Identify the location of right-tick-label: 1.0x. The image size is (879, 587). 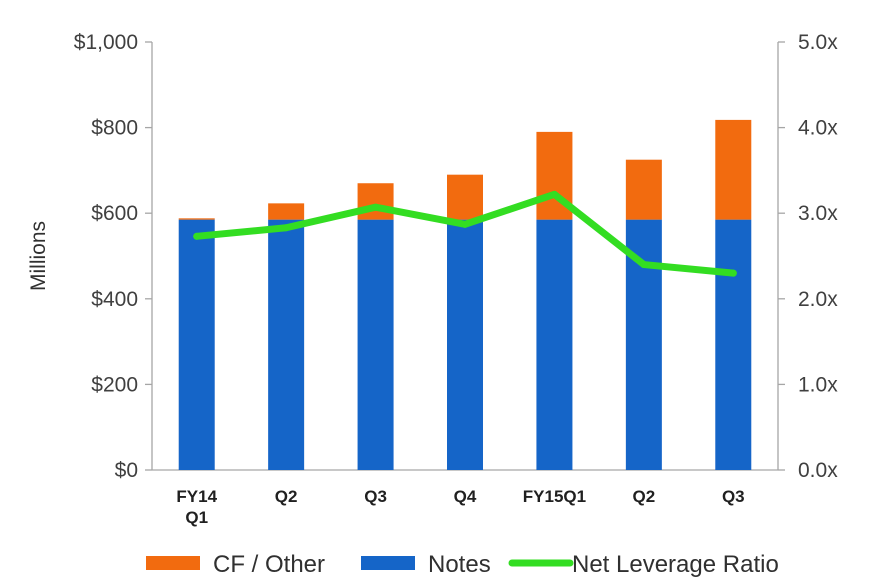
(818, 384).